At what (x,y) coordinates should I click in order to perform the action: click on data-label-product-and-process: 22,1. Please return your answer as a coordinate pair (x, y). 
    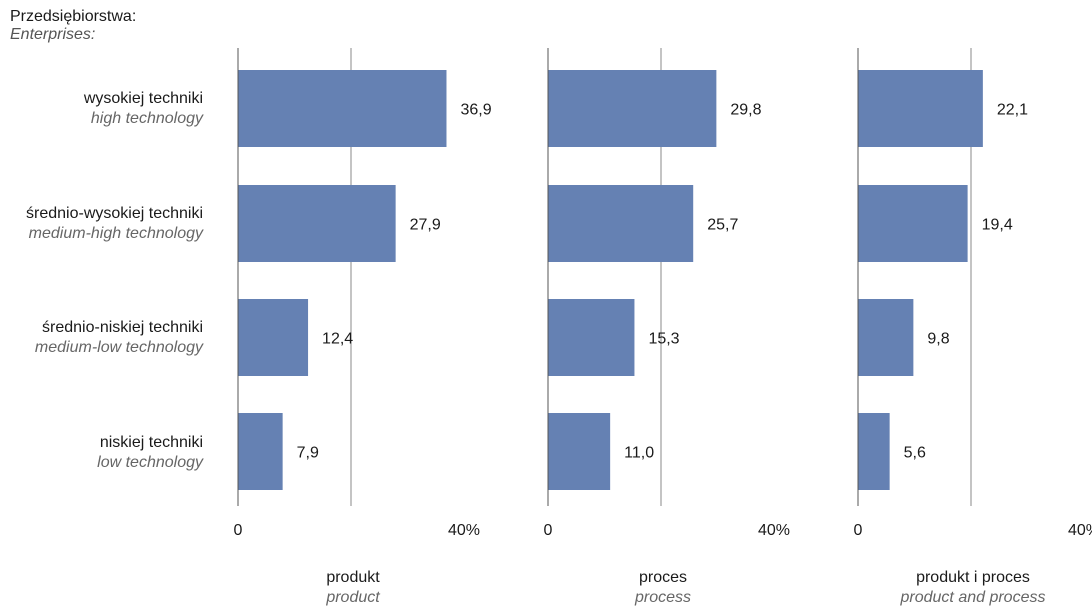
    Looking at the image, I should click on (1012, 110).